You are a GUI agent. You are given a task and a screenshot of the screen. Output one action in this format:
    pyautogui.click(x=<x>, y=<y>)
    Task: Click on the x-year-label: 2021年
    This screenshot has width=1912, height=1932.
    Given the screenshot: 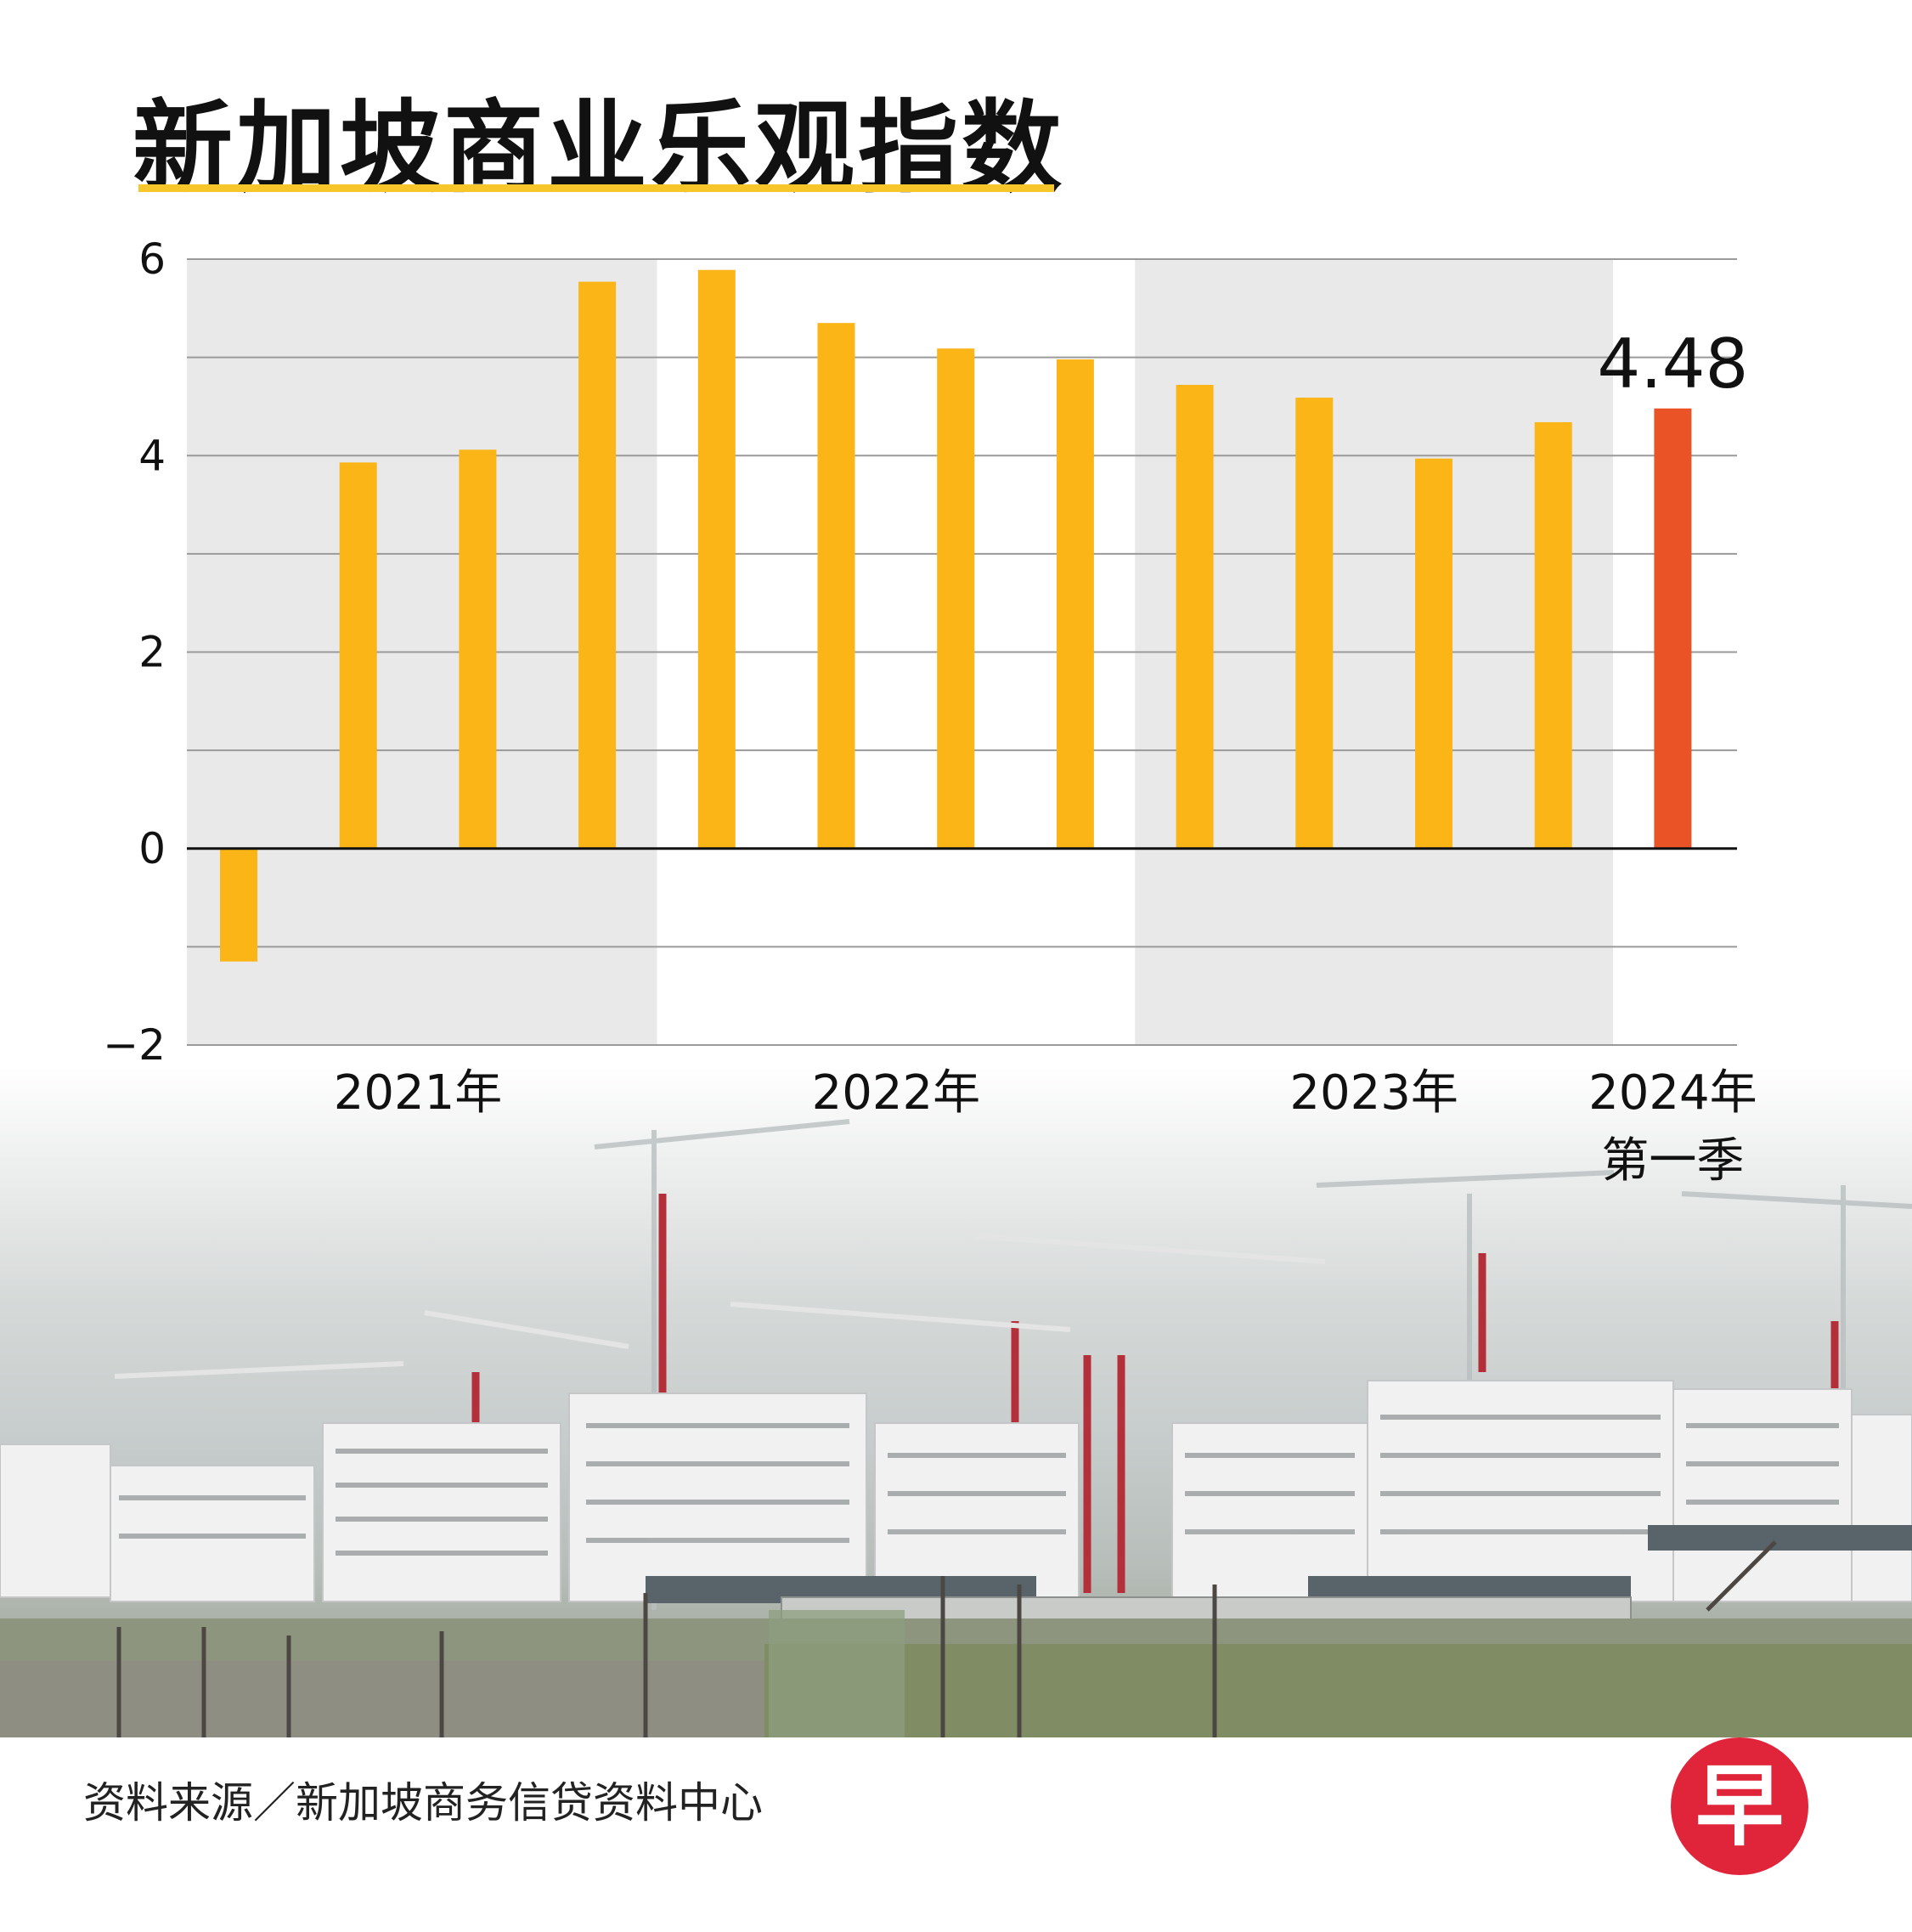 What is the action you would take?
    pyautogui.click(x=418, y=1093)
    